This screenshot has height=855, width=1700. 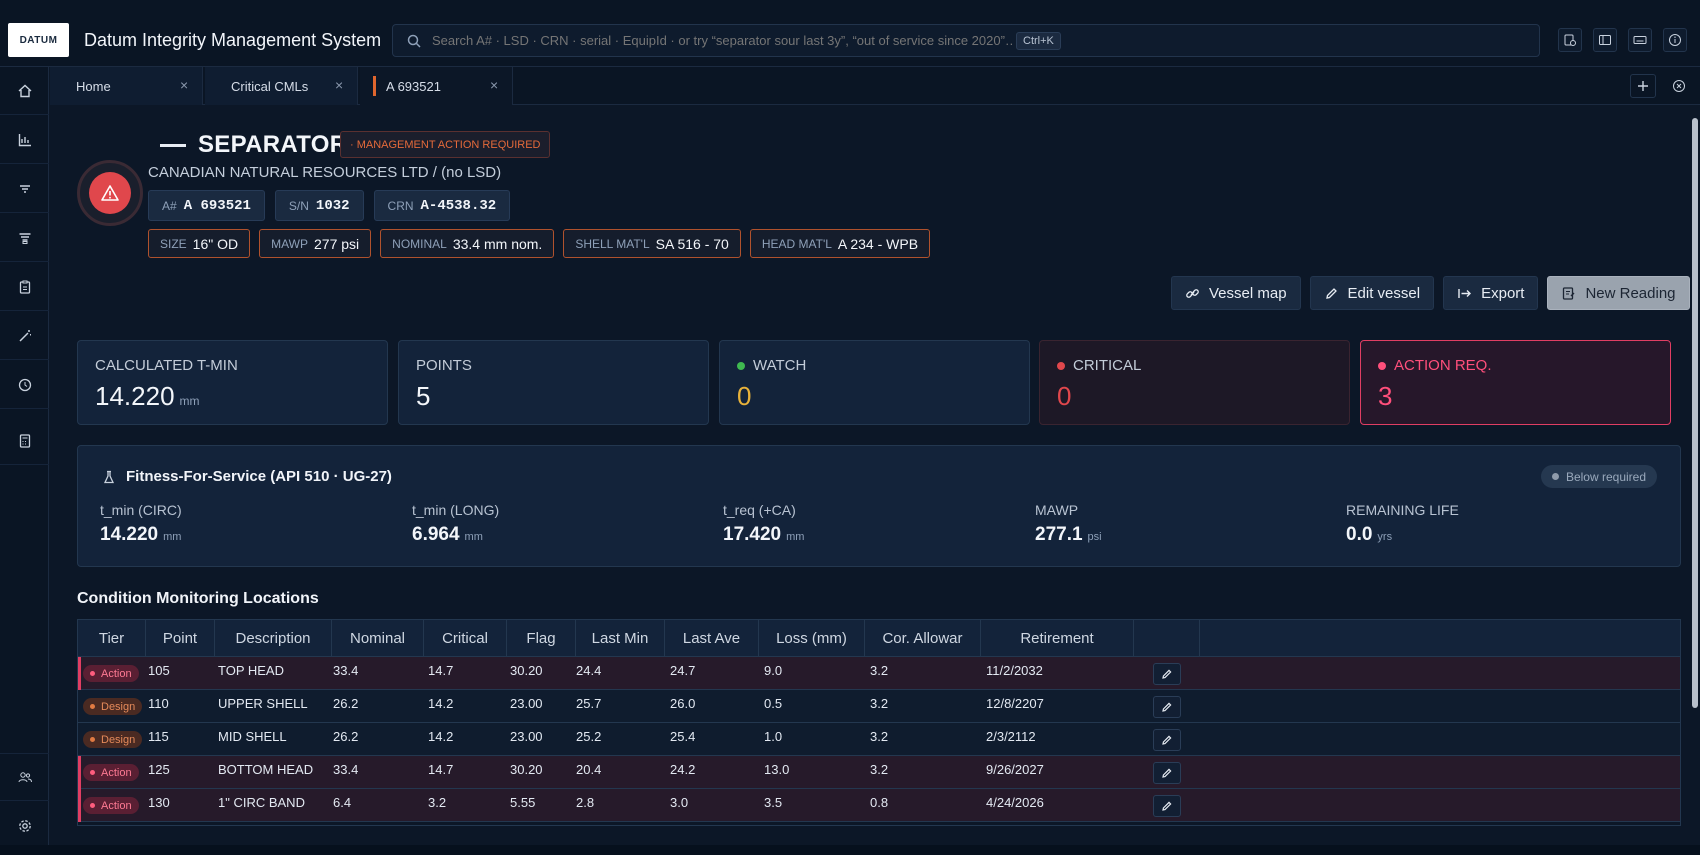 What do you see at coordinates (1695, 413) in the screenshot?
I see `page-scrollbar` at bounding box center [1695, 413].